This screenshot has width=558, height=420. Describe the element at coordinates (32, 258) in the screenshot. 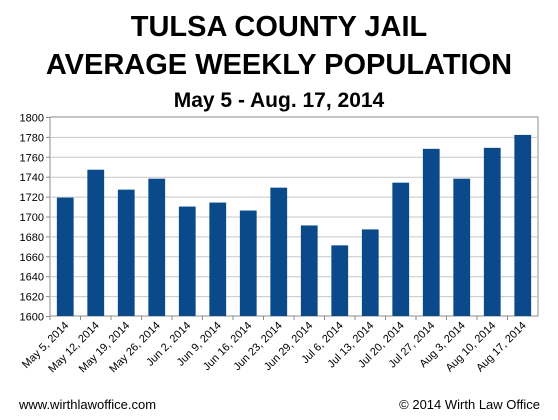

I see `y-tick-label: 1660` at that location.